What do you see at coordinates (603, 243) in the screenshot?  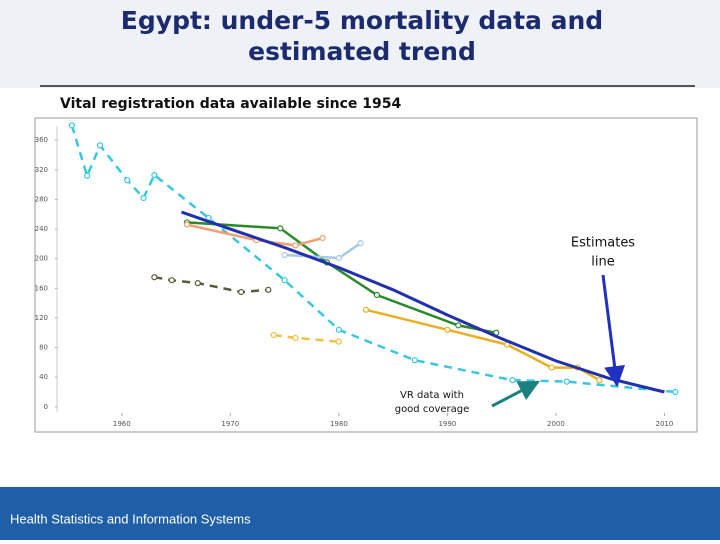 I see `annotation: Estimates` at bounding box center [603, 243].